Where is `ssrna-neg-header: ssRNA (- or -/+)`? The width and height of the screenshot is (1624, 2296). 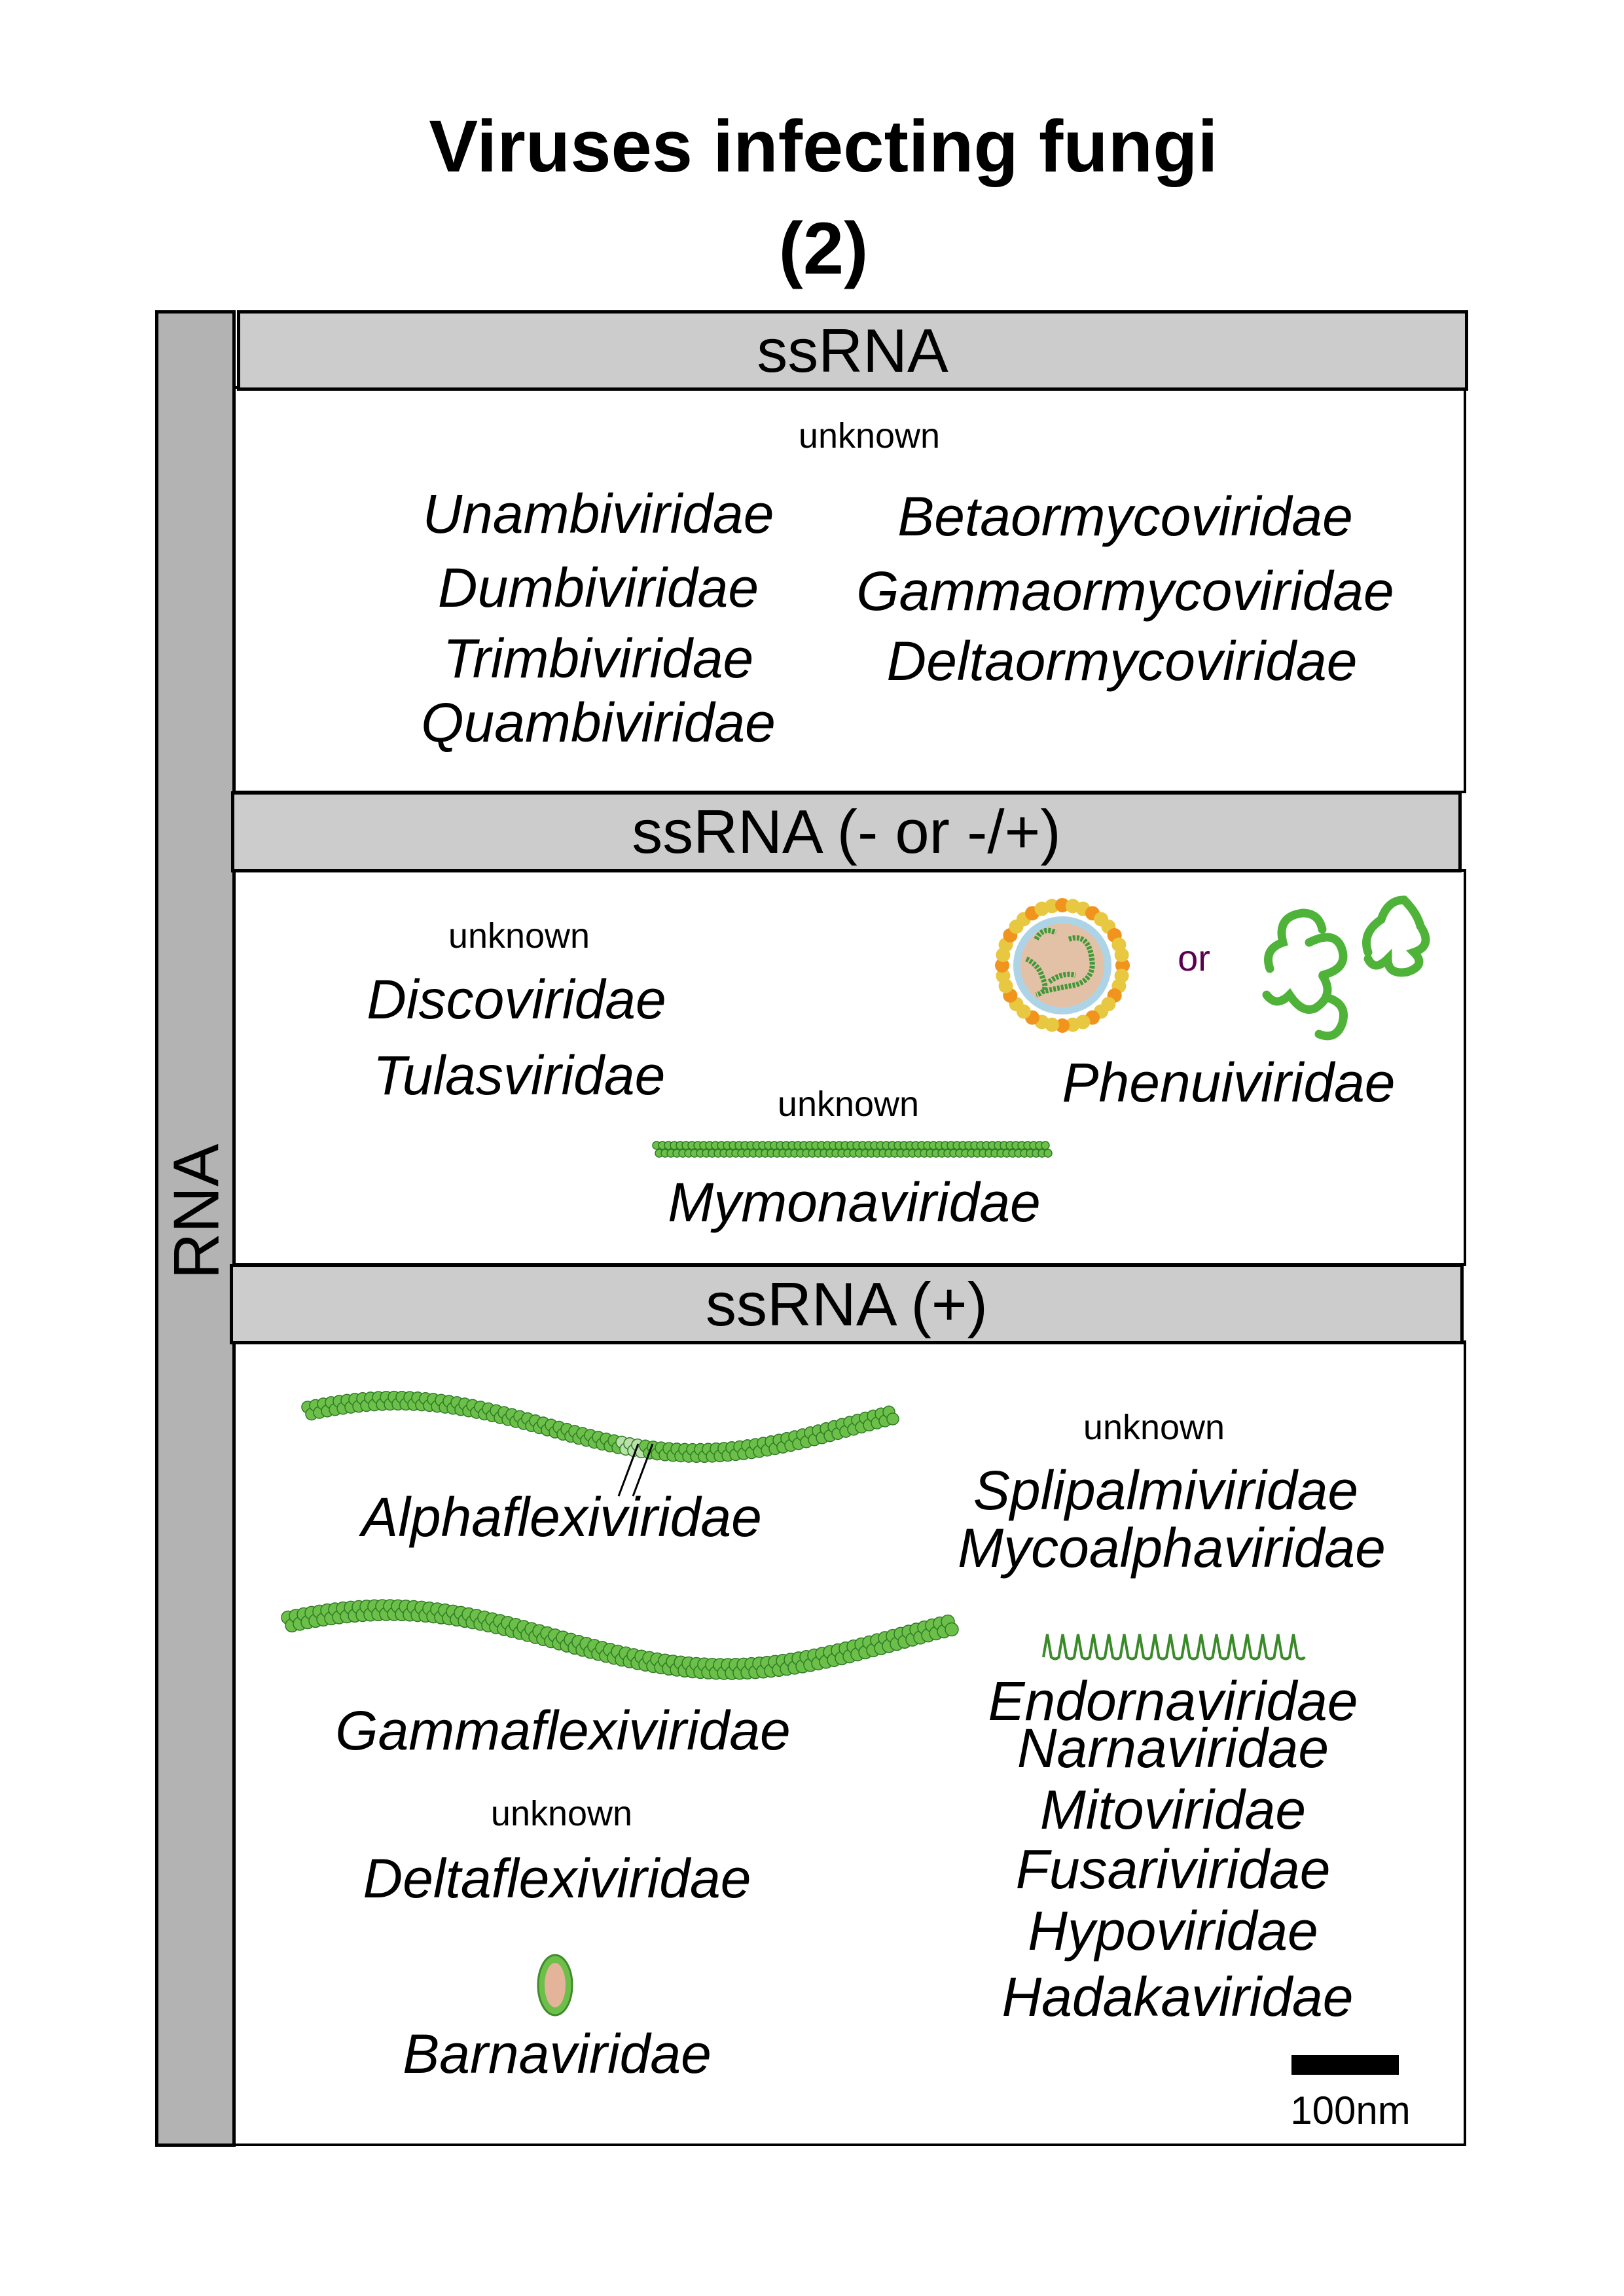 ssrna-neg-header: ssRNA (- or -/+) is located at coordinates (847, 832).